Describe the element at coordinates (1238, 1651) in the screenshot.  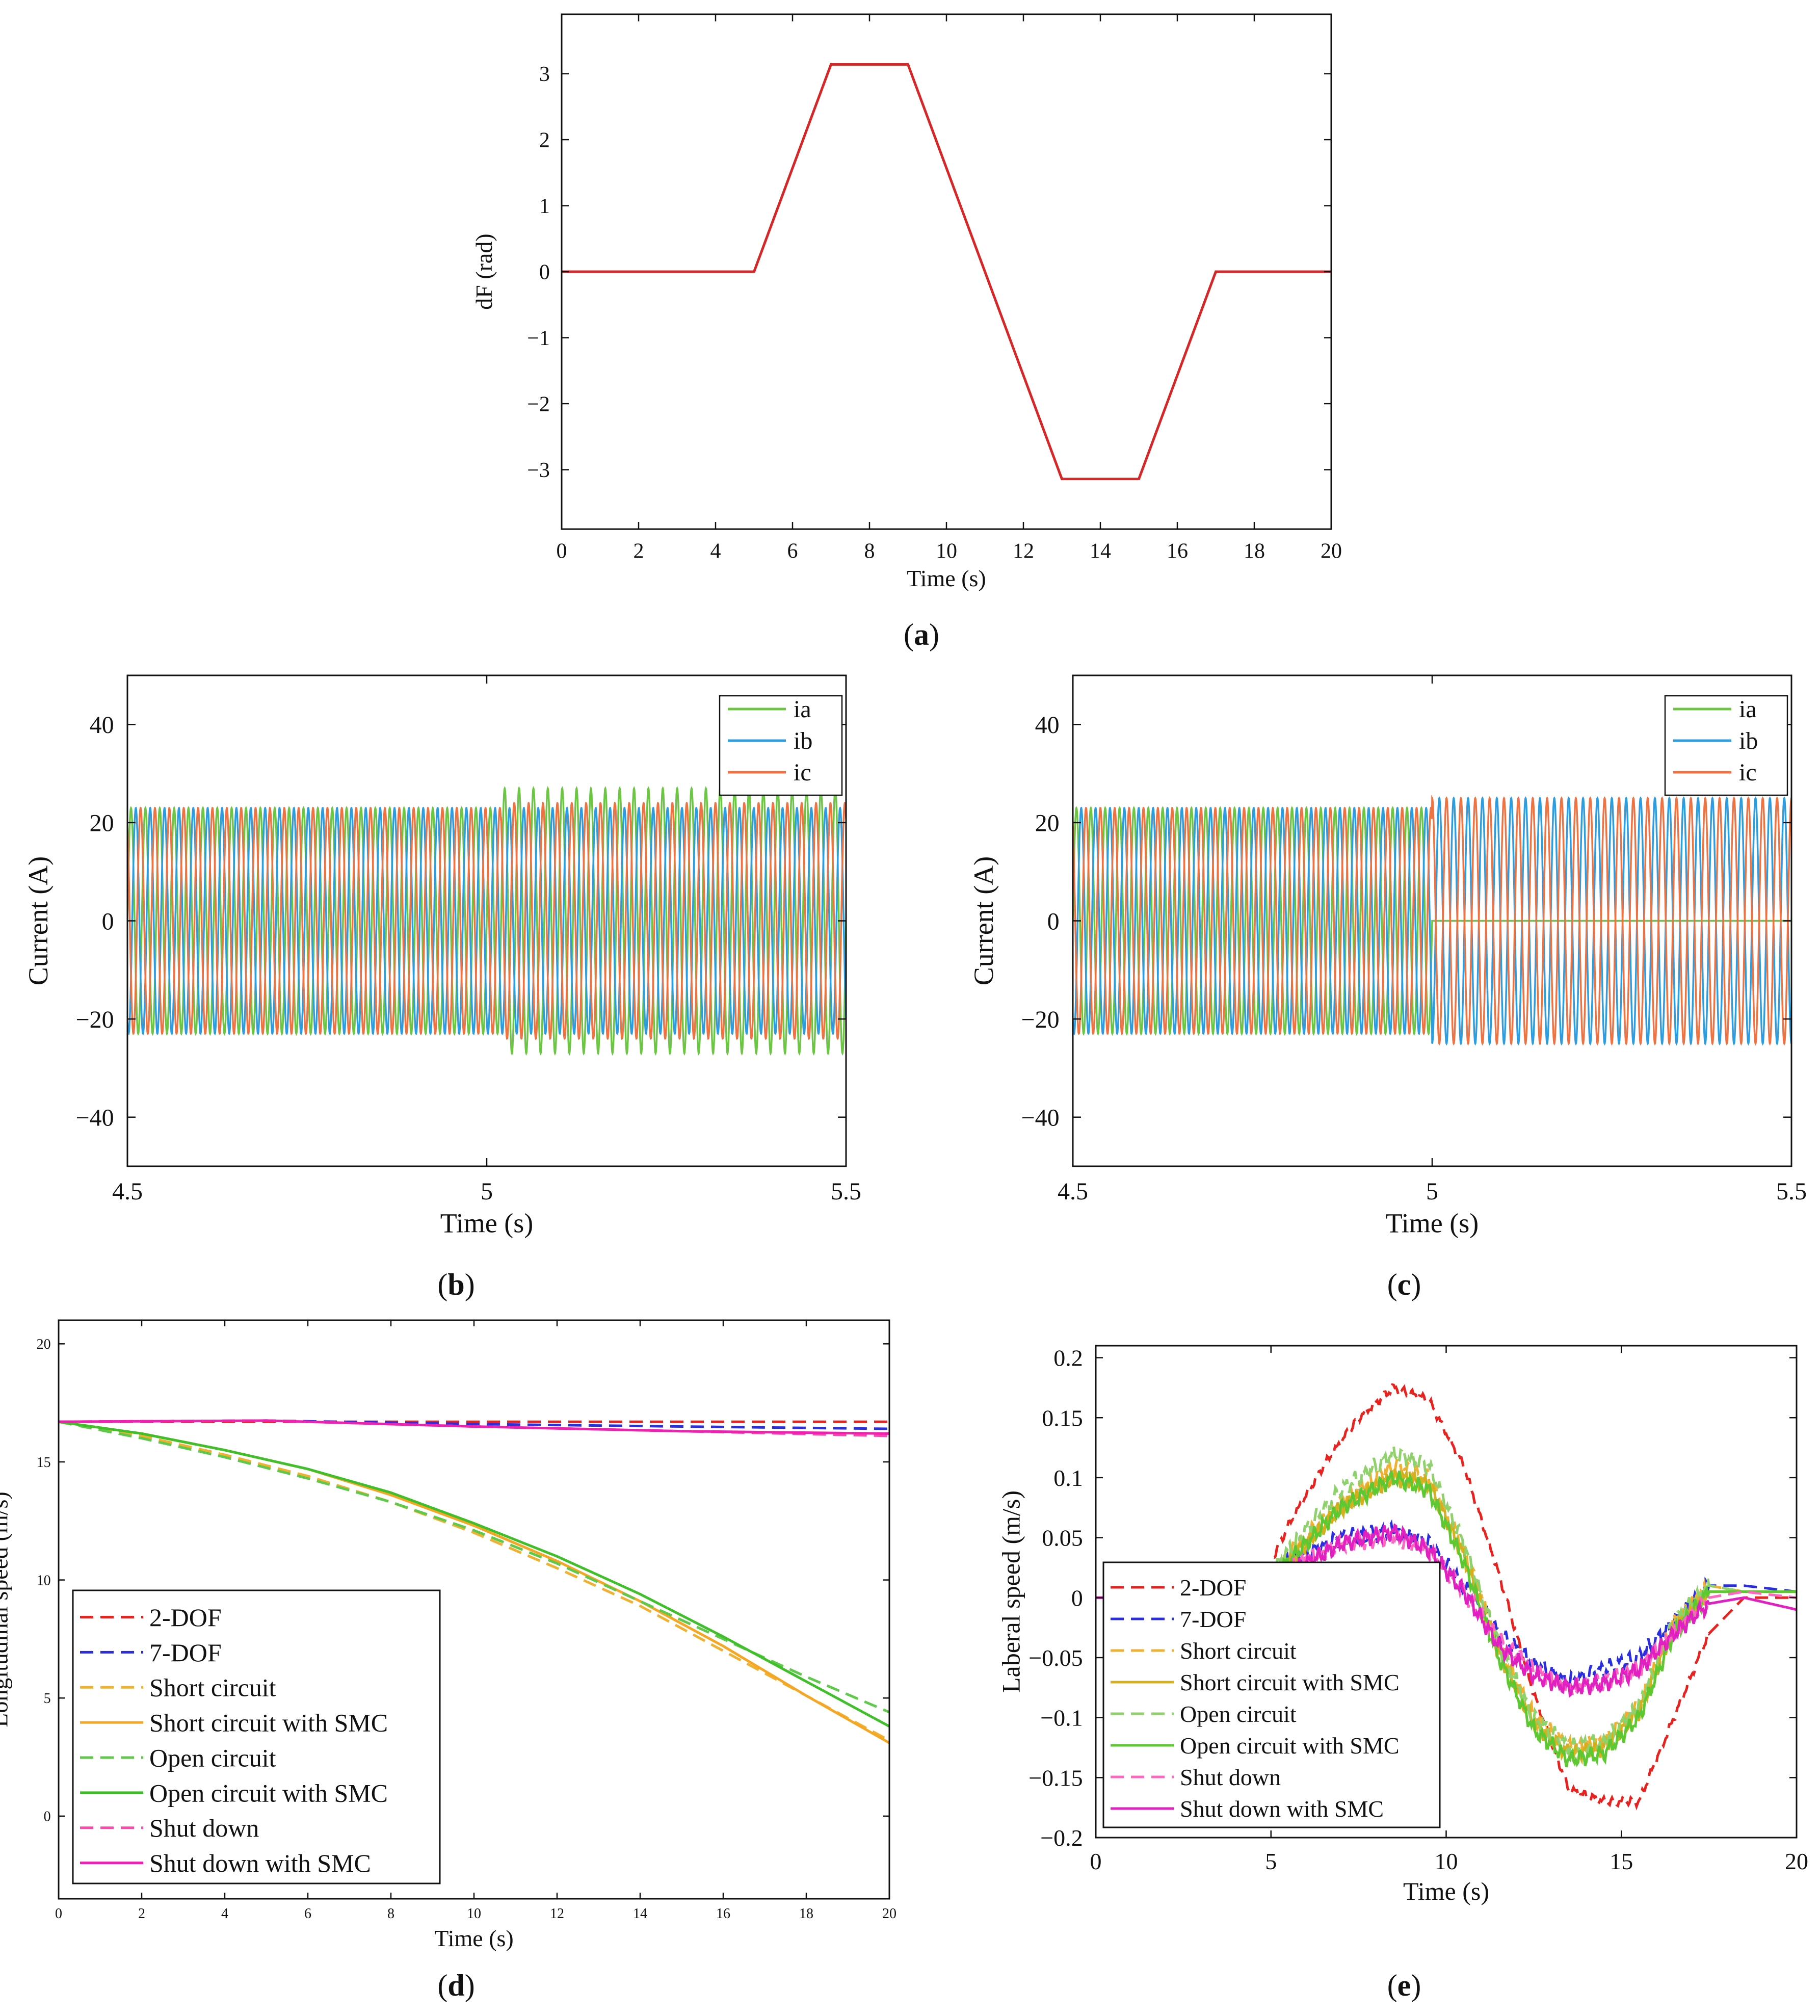
I see `legend-label-e-2: Short circuit` at that location.